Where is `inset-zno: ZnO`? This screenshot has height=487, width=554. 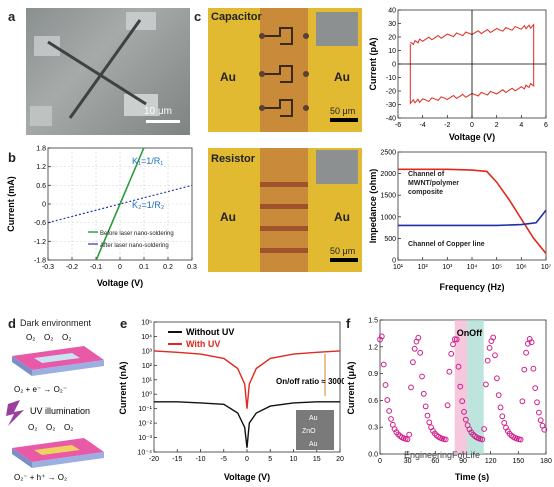 inset-zno: ZnO is located at coordinates (309, 431).